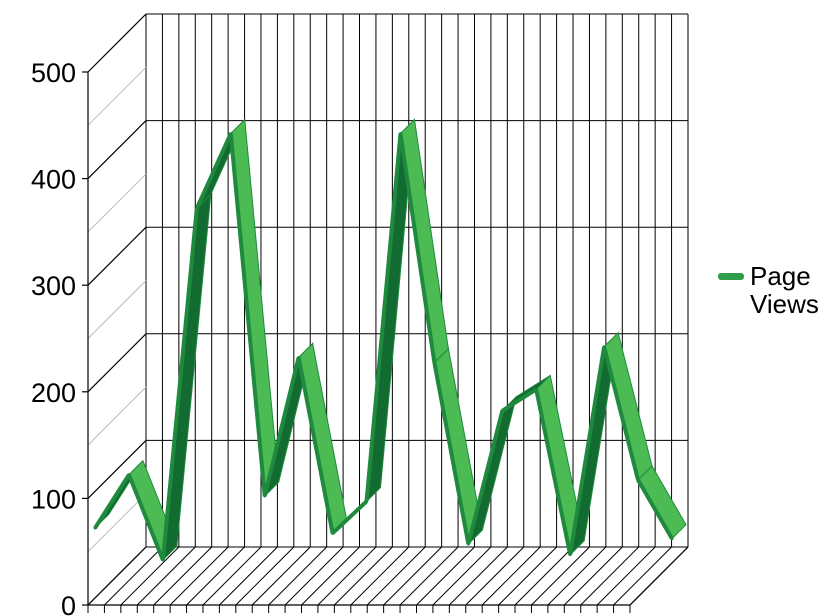  Describe the element at coordinates (784, 290) in the screenshot. I see `legend-label: Page Views` at that location.